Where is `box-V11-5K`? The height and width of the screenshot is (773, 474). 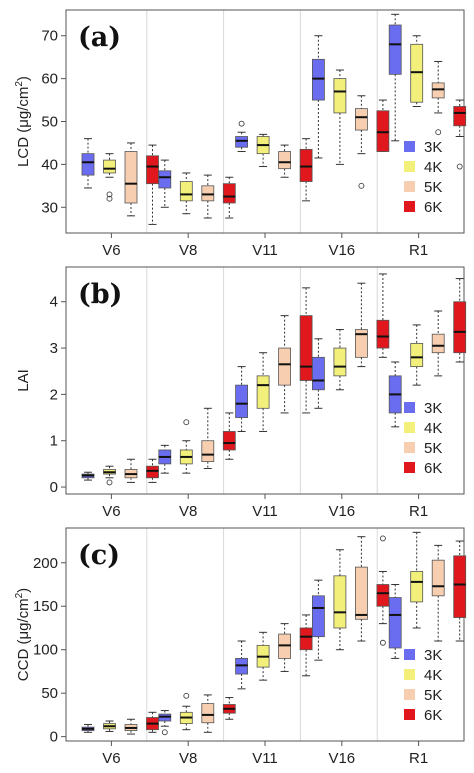
box-V11-5K is located at coordinates (285, 161).